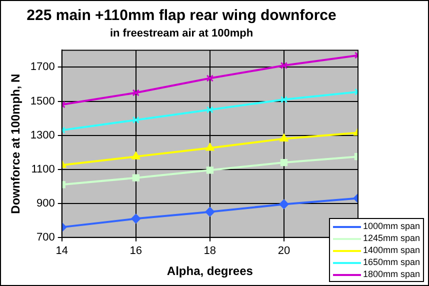  Describe the element at coordinates (284, 251) in the screenshot. I see `x-tick-label: 20` at that location.